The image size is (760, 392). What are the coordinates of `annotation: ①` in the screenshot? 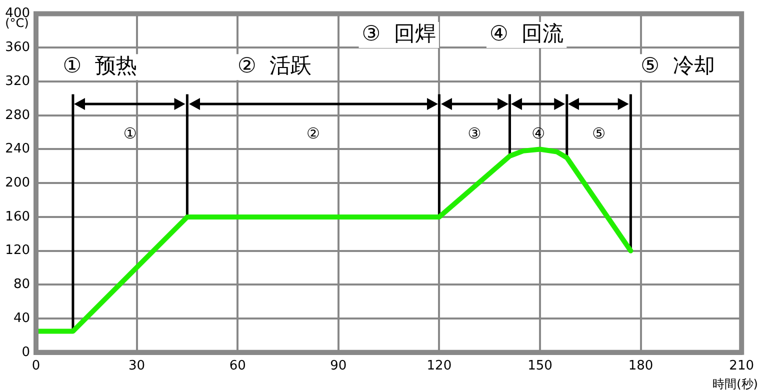 It's located at (130, 133).